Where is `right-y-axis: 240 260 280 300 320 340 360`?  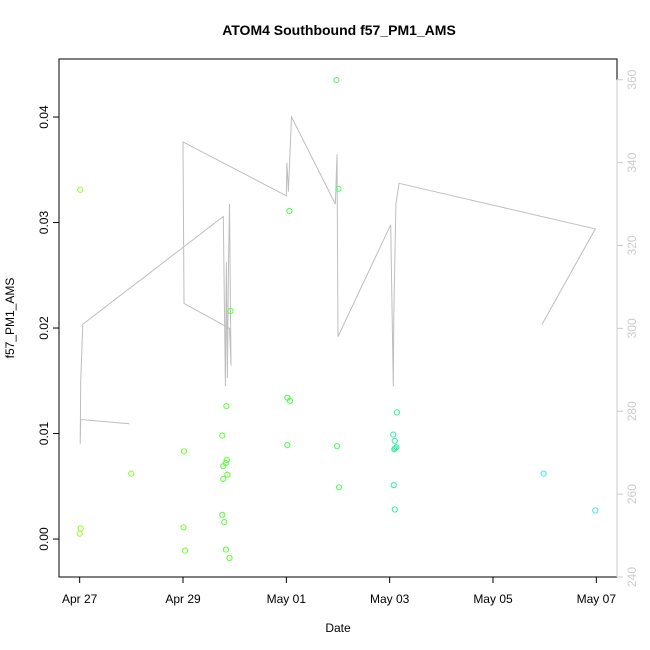
right-y-axis: 240 260 280 300 320 340 360 is located at coordinates (627, 328).